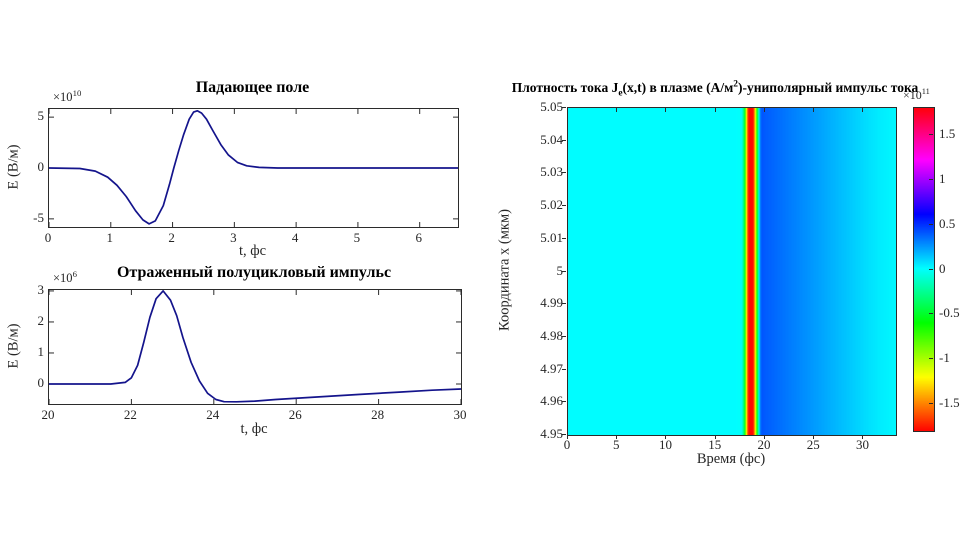 This screenshot has height=544, width=968. I want to click on tick-label: 5.01, so click(551, 237).